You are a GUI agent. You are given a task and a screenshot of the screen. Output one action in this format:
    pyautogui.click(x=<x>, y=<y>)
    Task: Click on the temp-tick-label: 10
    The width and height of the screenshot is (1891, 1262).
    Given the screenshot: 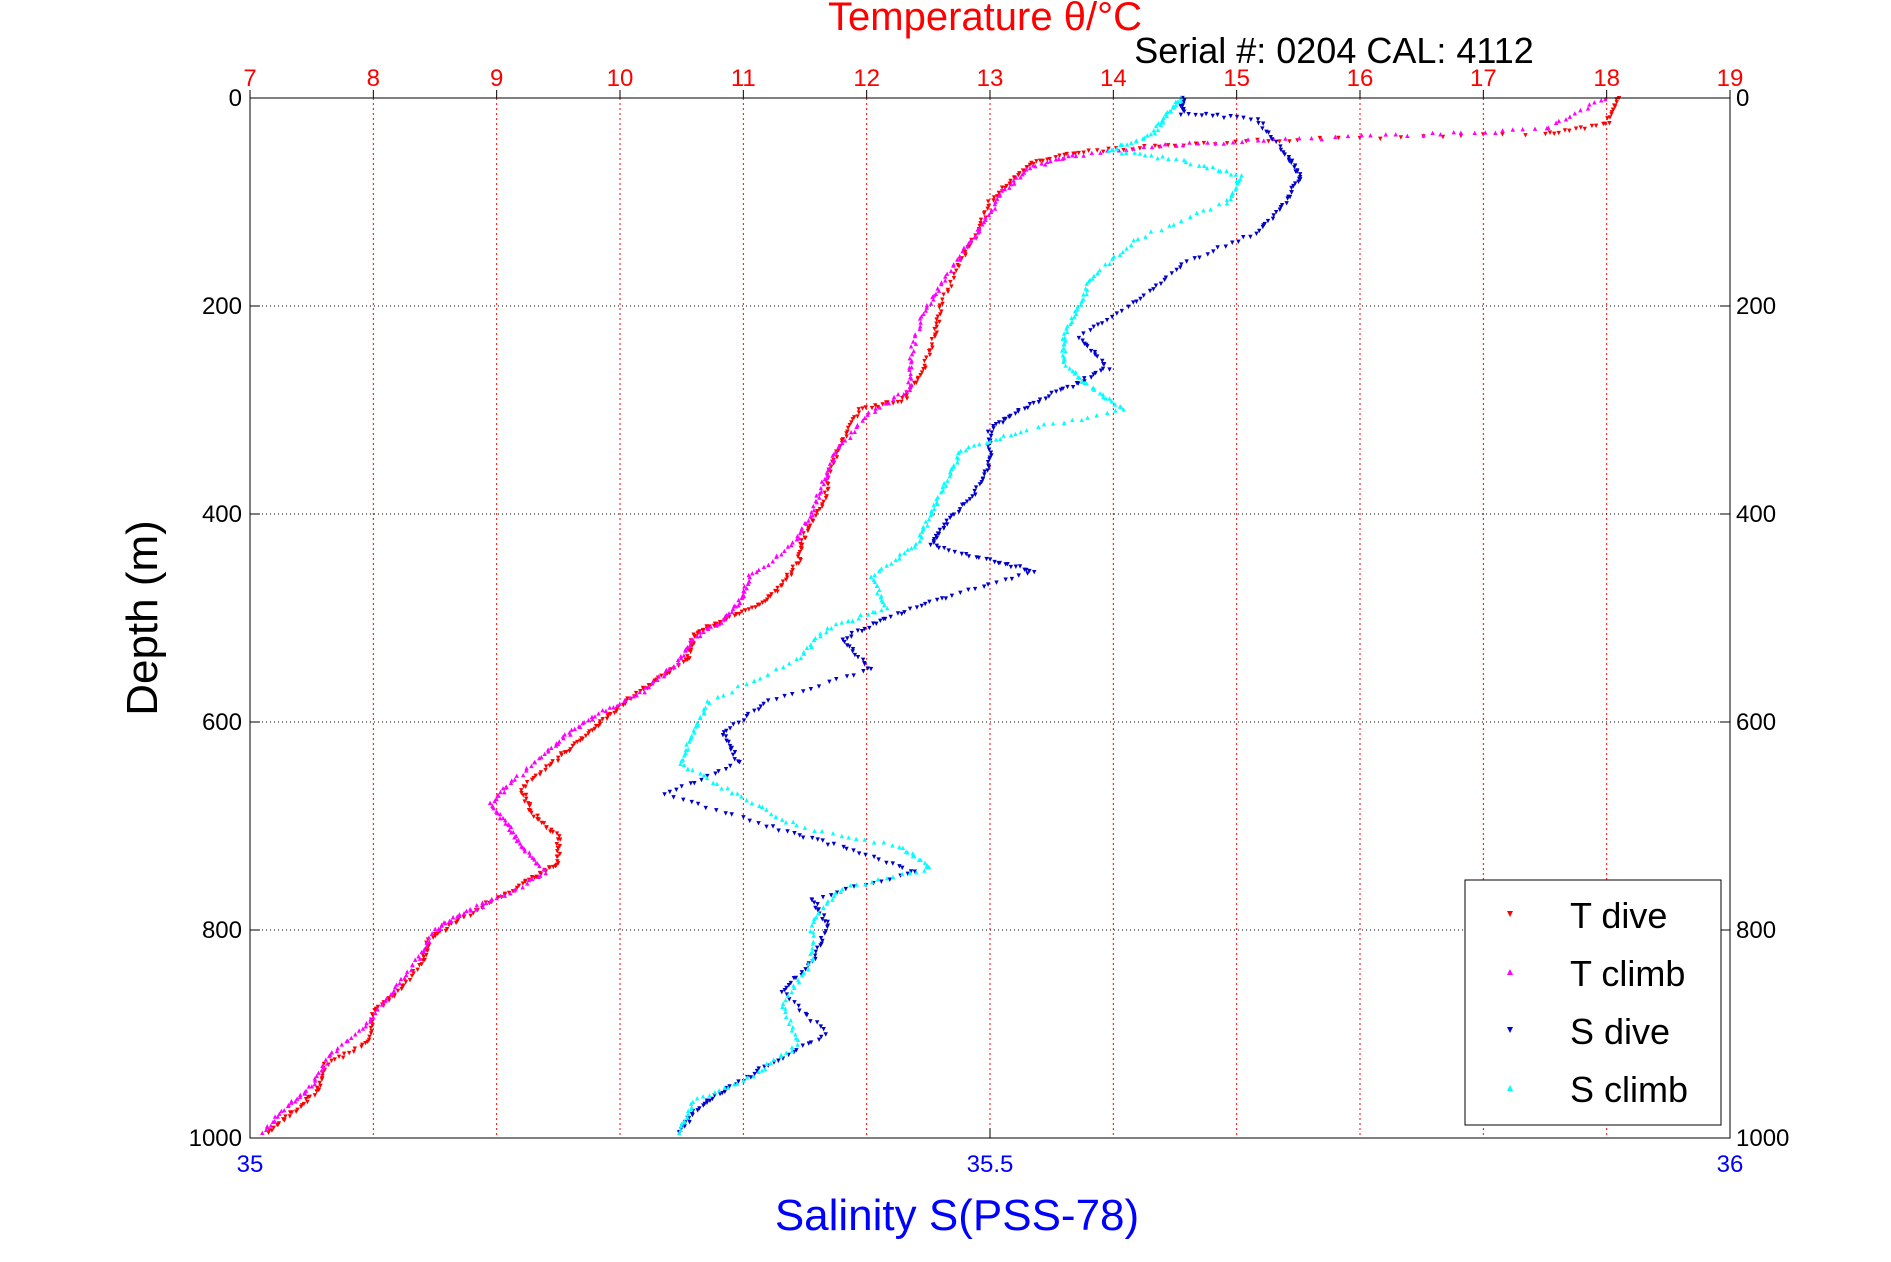 What is the action you would take?
    pyautogui.click(x=620, y=78)
    